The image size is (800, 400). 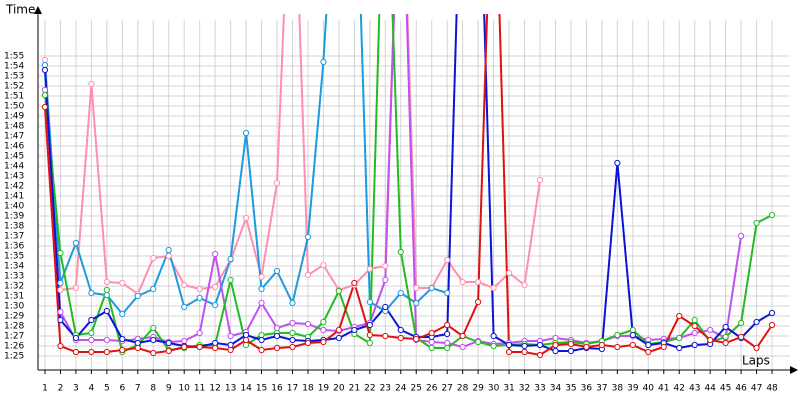 I want to click on x-tick-label: 30, so click(x=494, y=389).